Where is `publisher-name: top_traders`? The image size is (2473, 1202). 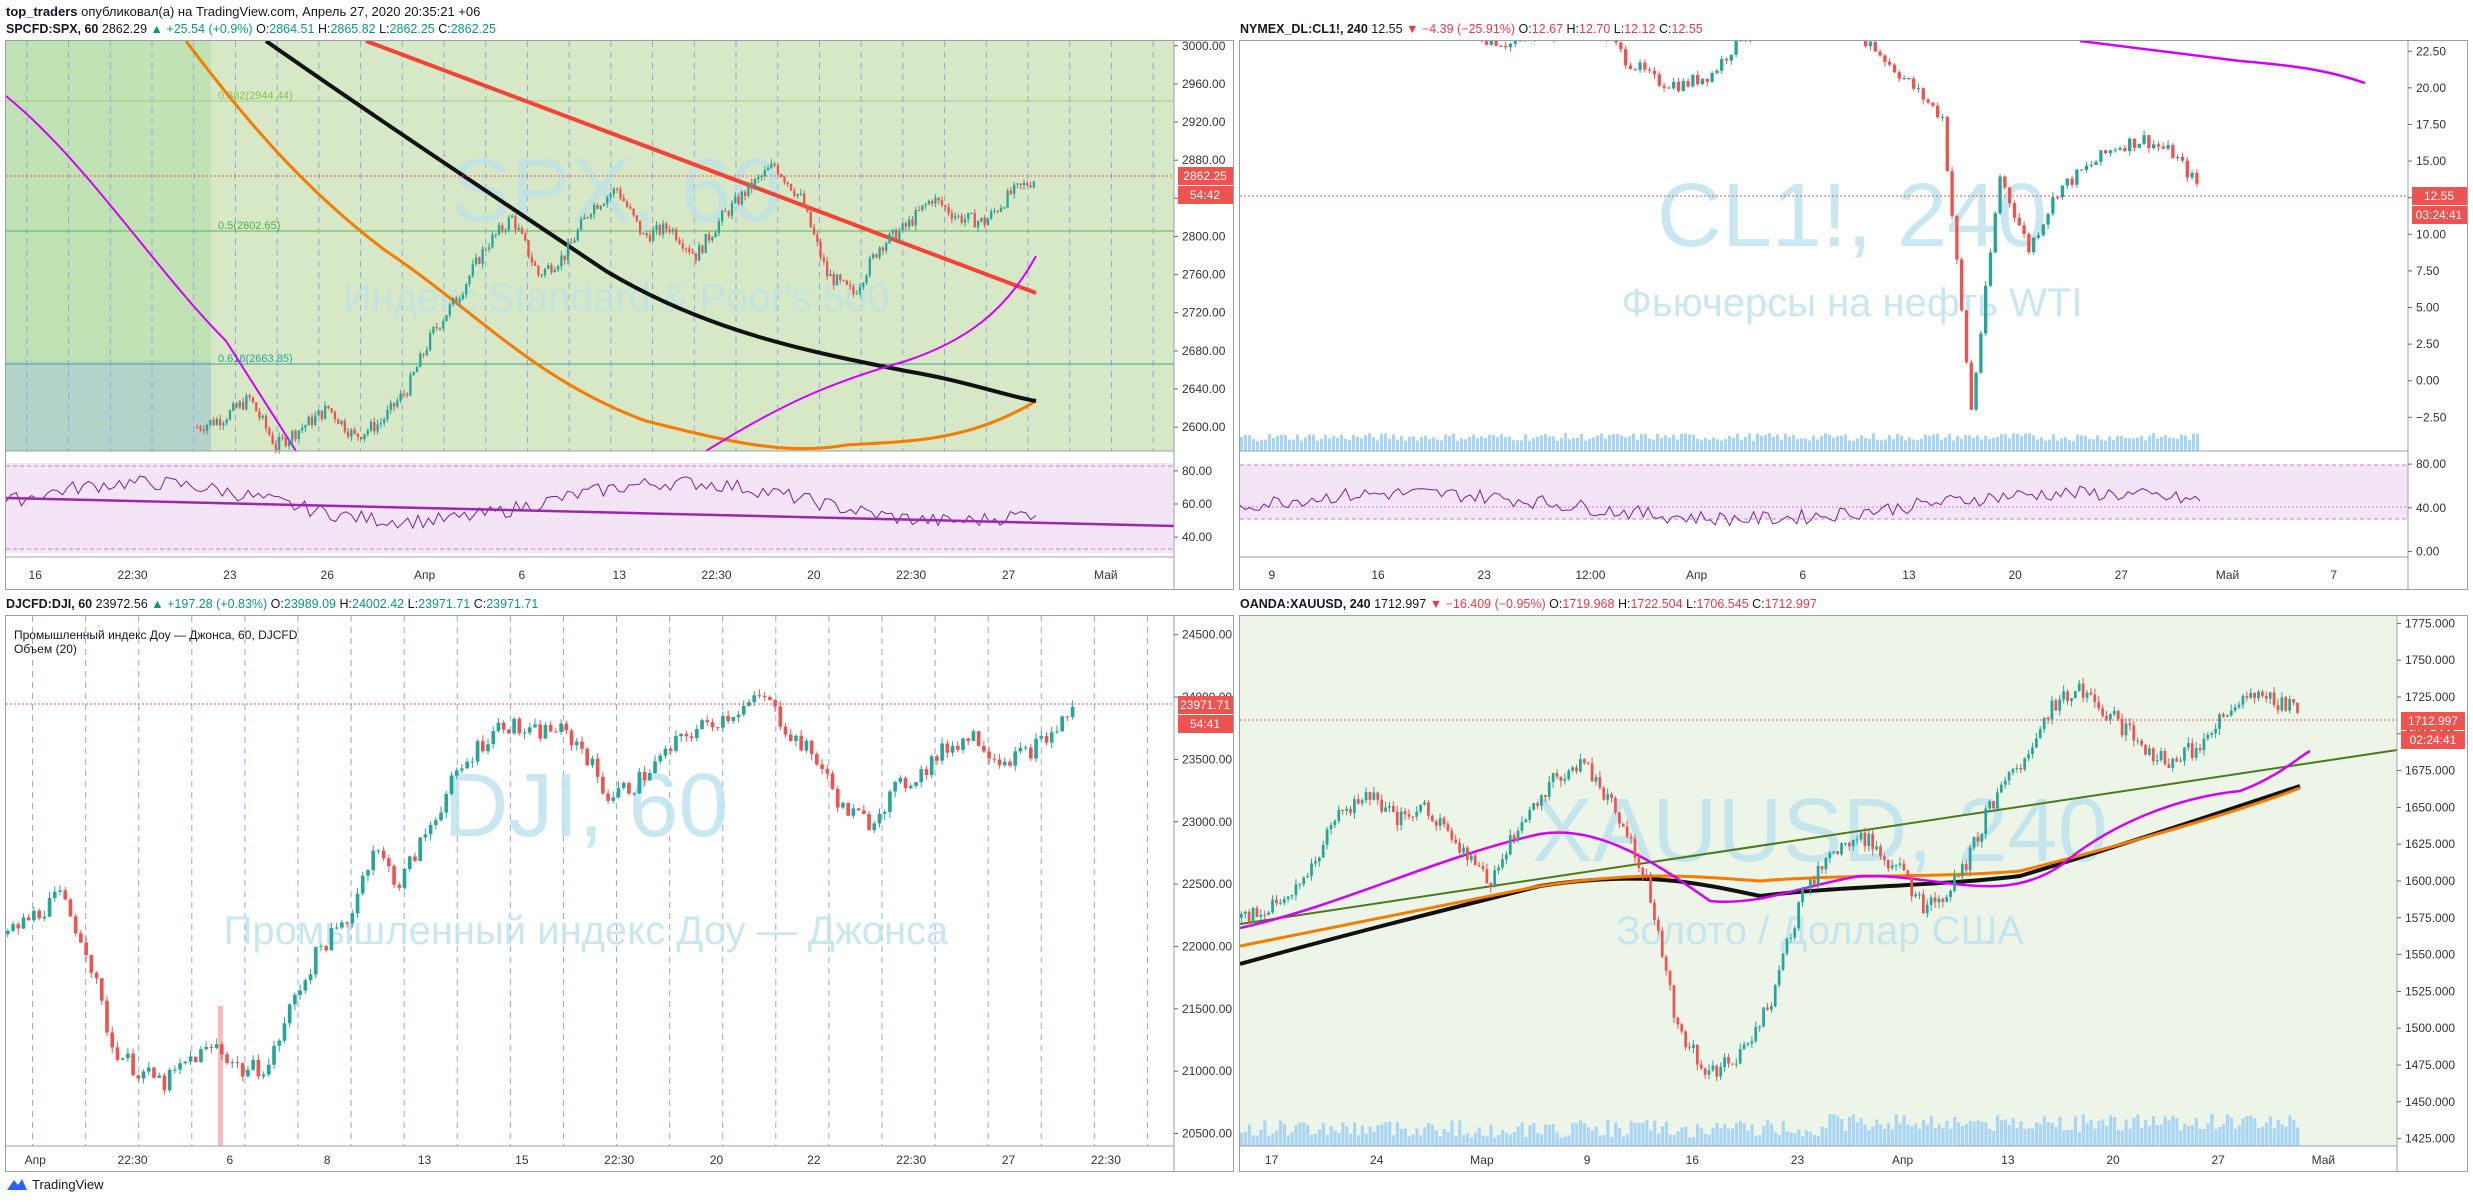
publisher-name: top_traders is located at coordinates (42, 11).